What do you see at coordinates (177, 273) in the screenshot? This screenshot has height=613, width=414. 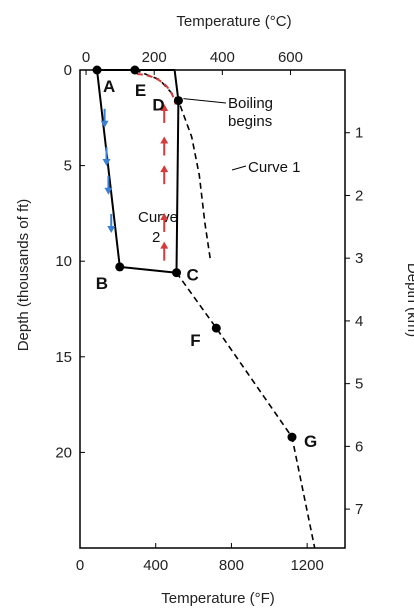 I see `point-c` at bounding box center [177, 273].